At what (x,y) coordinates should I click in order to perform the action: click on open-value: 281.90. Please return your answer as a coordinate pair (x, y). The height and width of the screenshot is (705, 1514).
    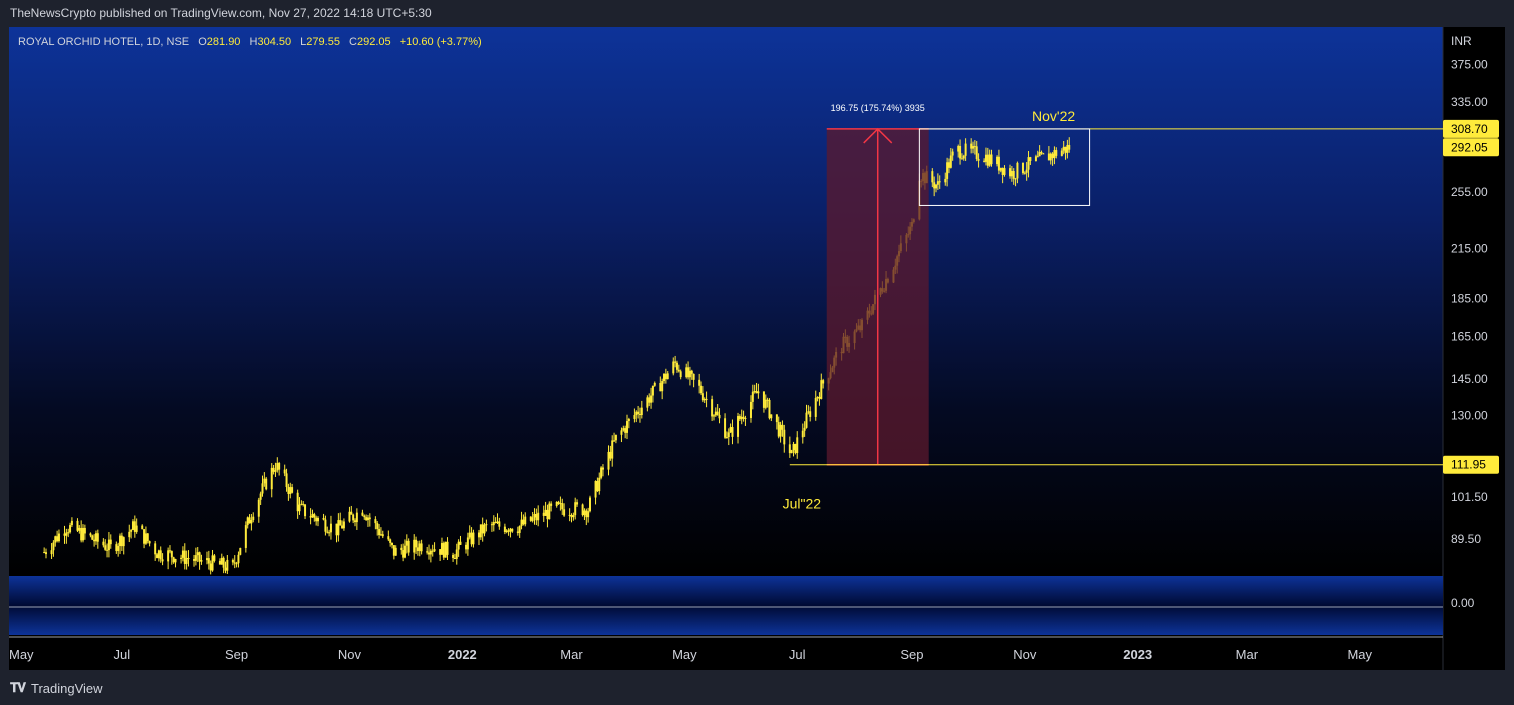
    Looking at the image, I should click on (224, 42).